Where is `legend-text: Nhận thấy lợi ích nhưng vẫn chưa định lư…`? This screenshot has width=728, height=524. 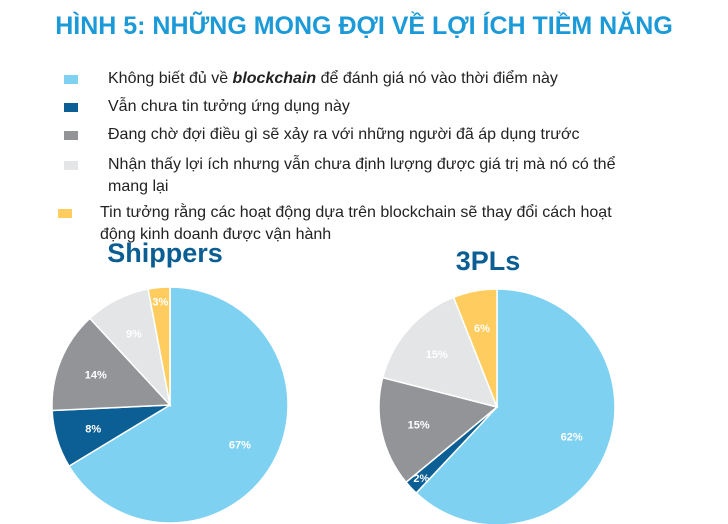 legend-text: Nhận thấy lợi ích nhưng vẫn chưa định lư… is located at coordinates (362, 175).